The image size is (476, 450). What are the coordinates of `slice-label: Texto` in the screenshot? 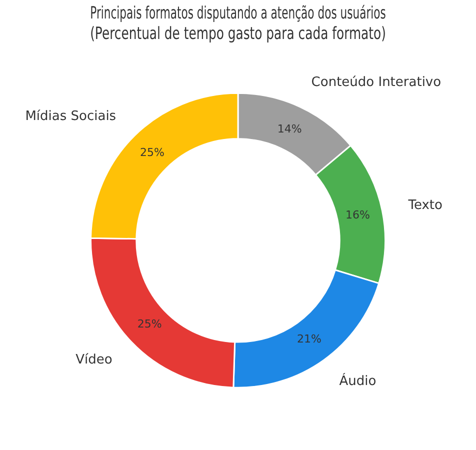 It's located at (425, 205).